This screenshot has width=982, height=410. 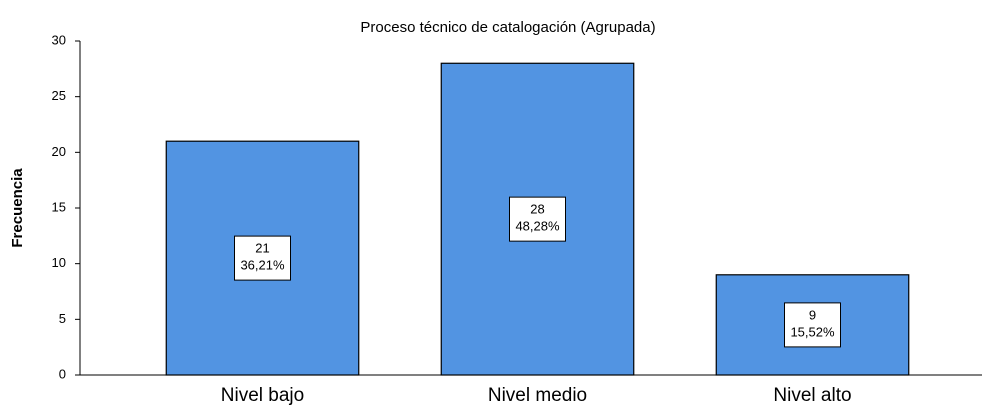 I want to click on y-tick-label: 5, so click(x=62, y=318).